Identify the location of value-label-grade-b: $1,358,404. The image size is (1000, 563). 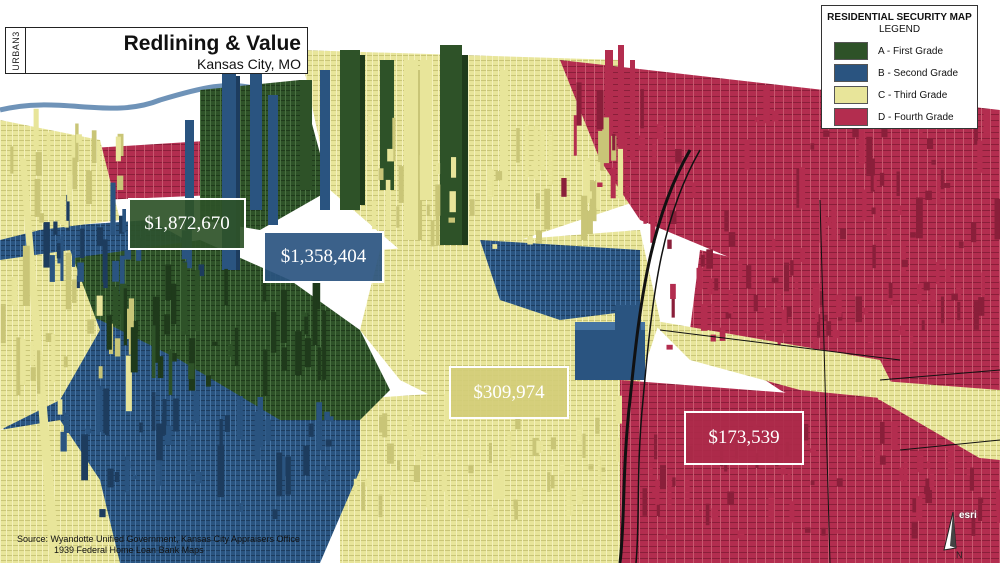
(323, 257).